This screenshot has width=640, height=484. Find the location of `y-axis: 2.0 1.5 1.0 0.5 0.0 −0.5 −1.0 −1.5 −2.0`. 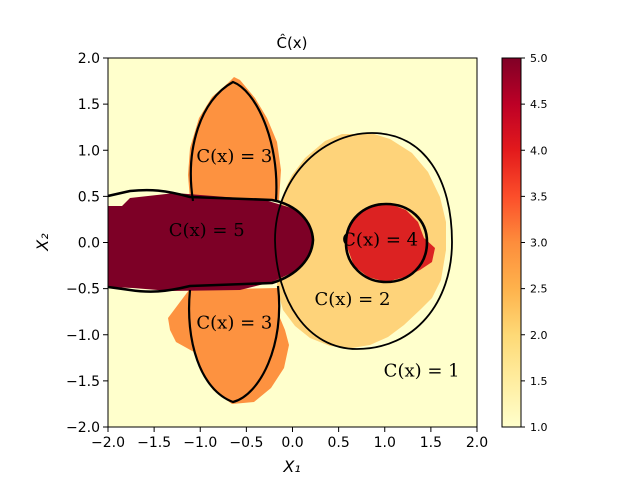

y-axis: 2.0 1.5 1.0 0.5 0.0 −0.5 −1.0 −1.5 −2.0 is located at coordinates (87, 243).